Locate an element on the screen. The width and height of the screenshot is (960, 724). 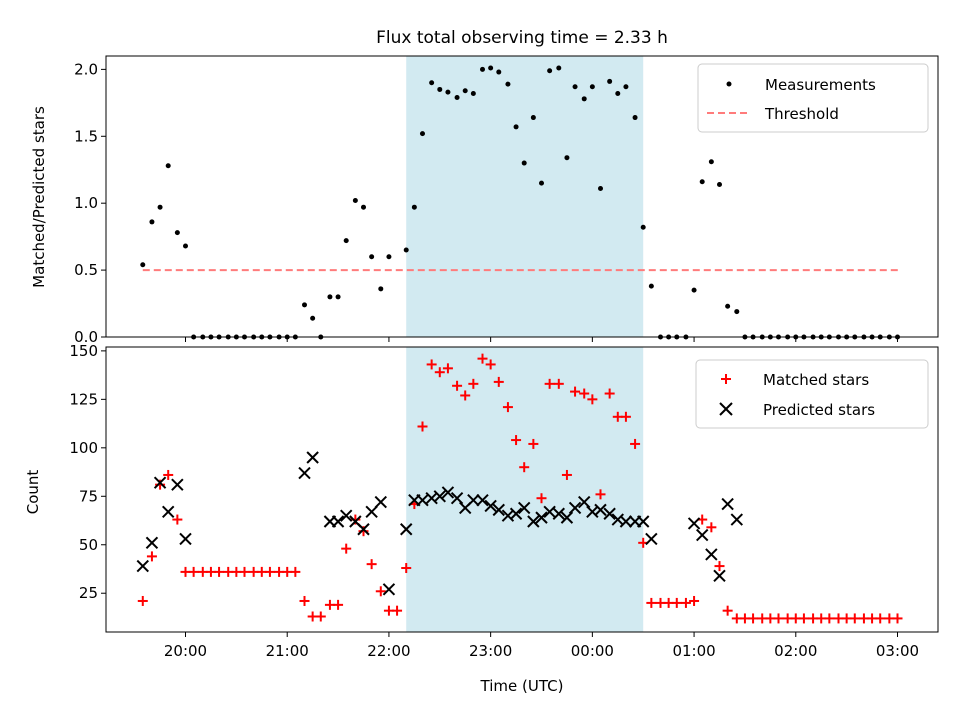
x-tick-label: 20:00 is located at coordinates (185, 651).